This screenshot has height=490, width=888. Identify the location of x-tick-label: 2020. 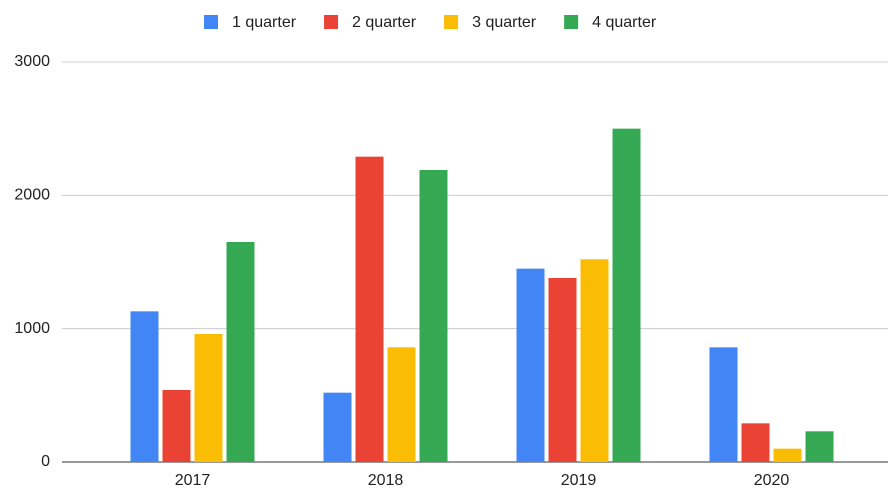
(772, 480).